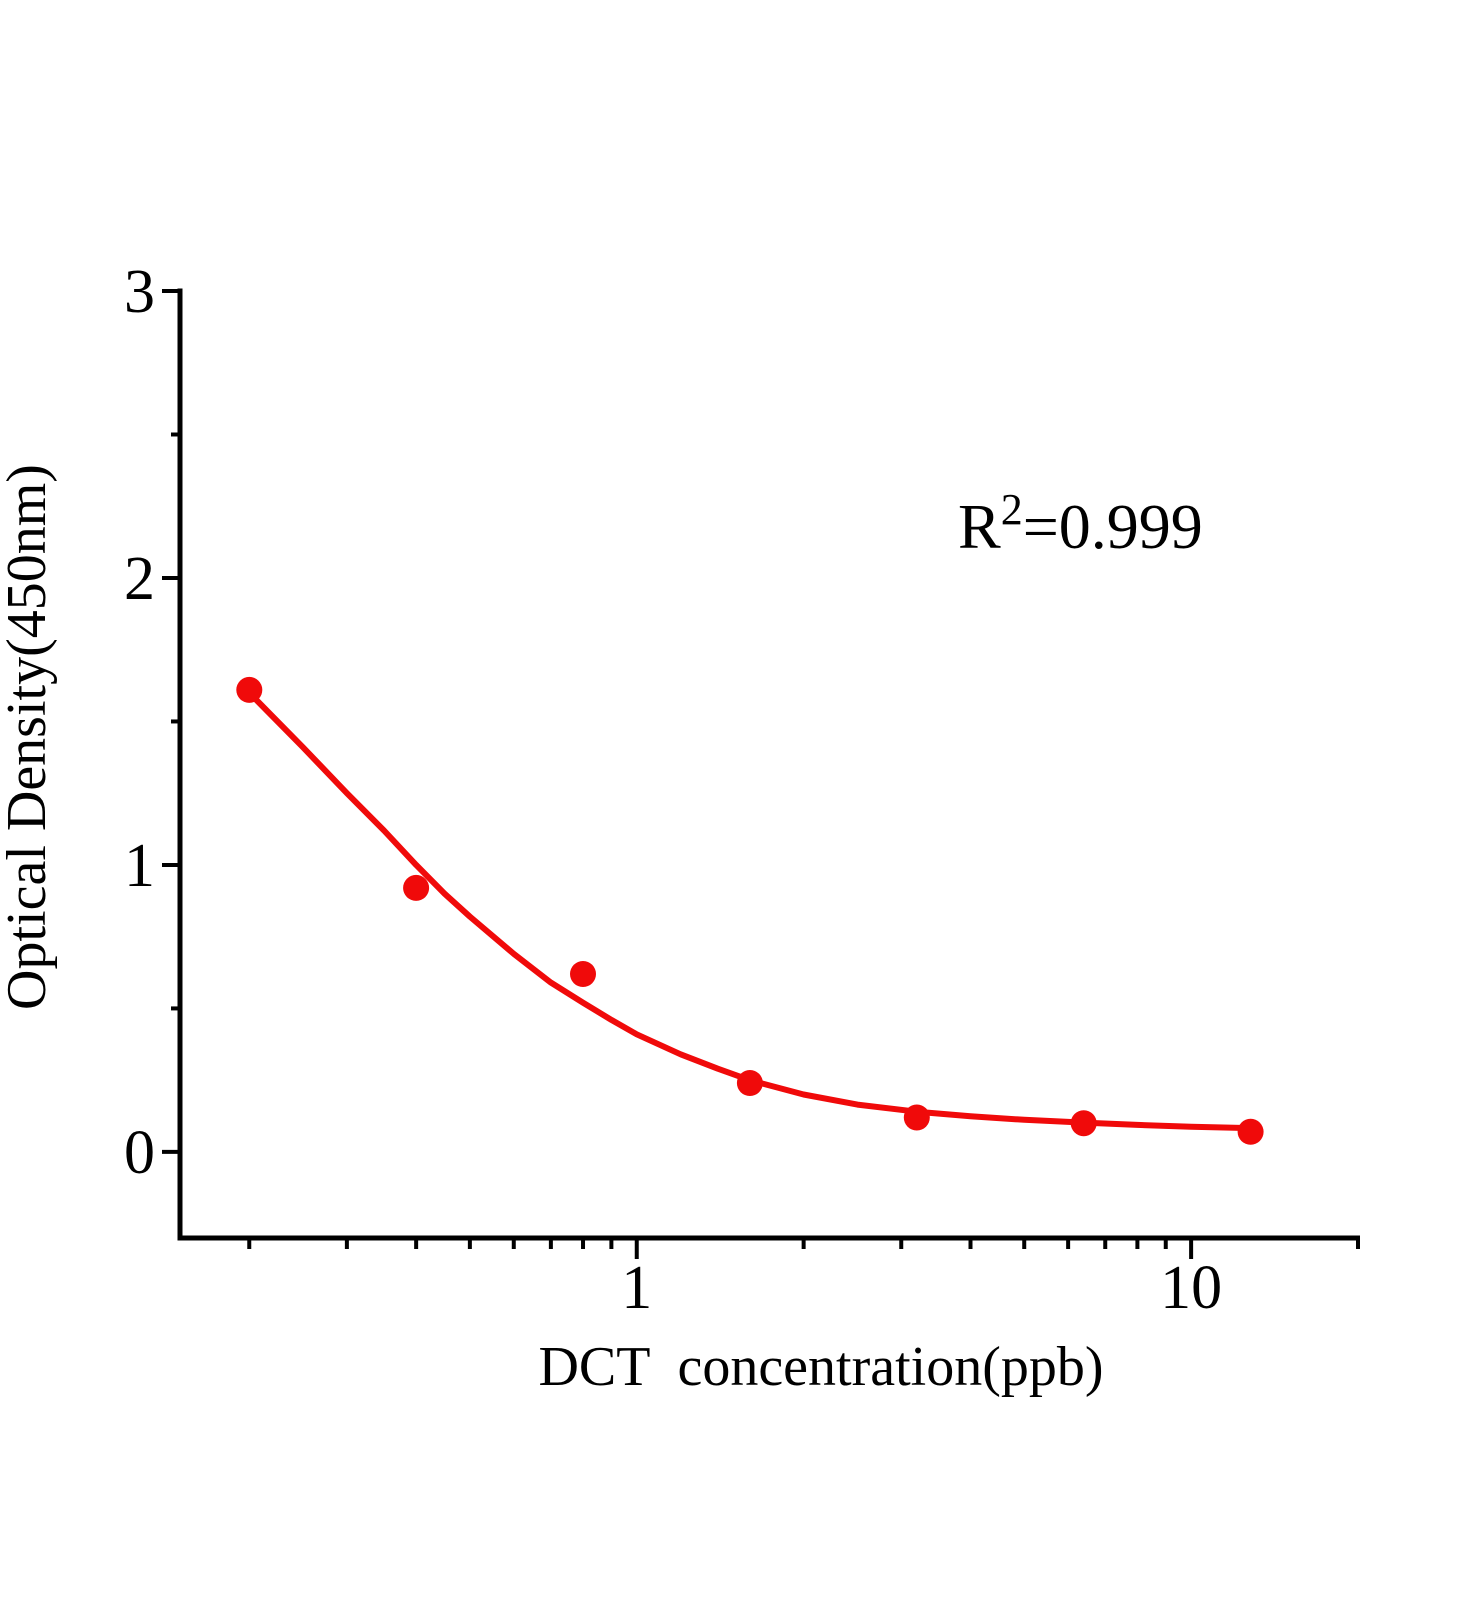  Describe the element at coordinates (139, 866) in the screenshot. I see `y-tick-label: 1` at that location.